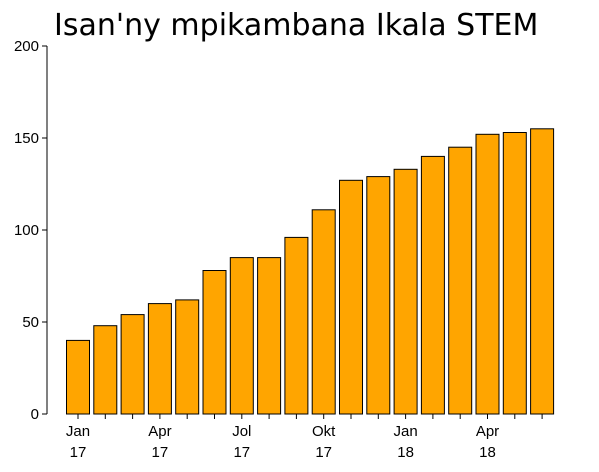 This screenshot has height=472, width=599. I want to click on chart-title: Isan'ny mpikambana Ikala STEM, so click(296, 25).